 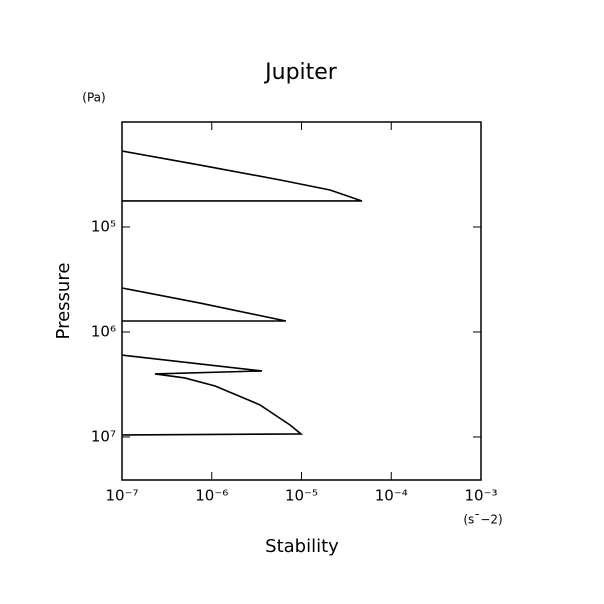 I want to click on x-axis-label: Stability, so click(x=302, y=546).